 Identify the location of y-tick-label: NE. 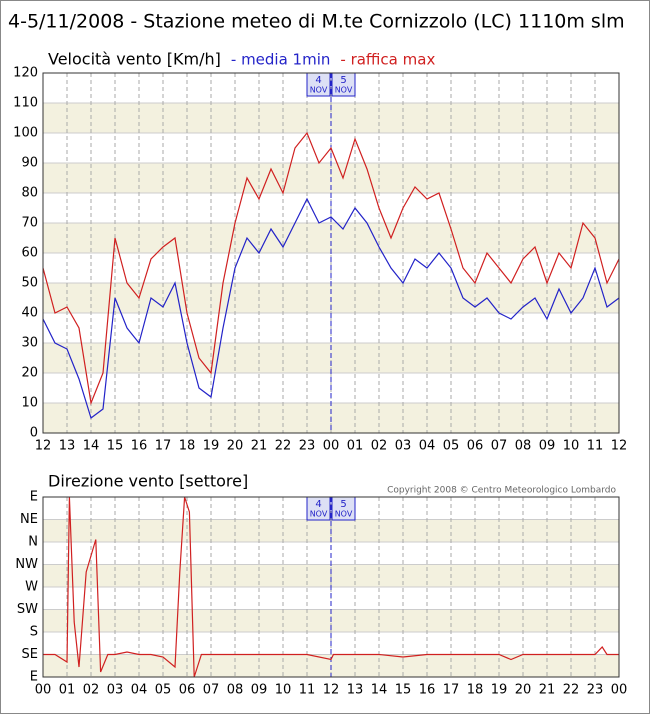
(29, 519).